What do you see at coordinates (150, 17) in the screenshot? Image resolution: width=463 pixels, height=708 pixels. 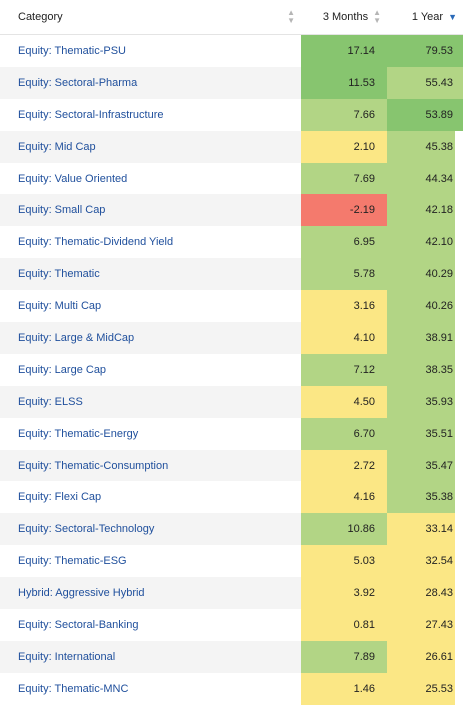 I see `column-header-category: Category ▲ ▼` at bounding box center [150, 17].